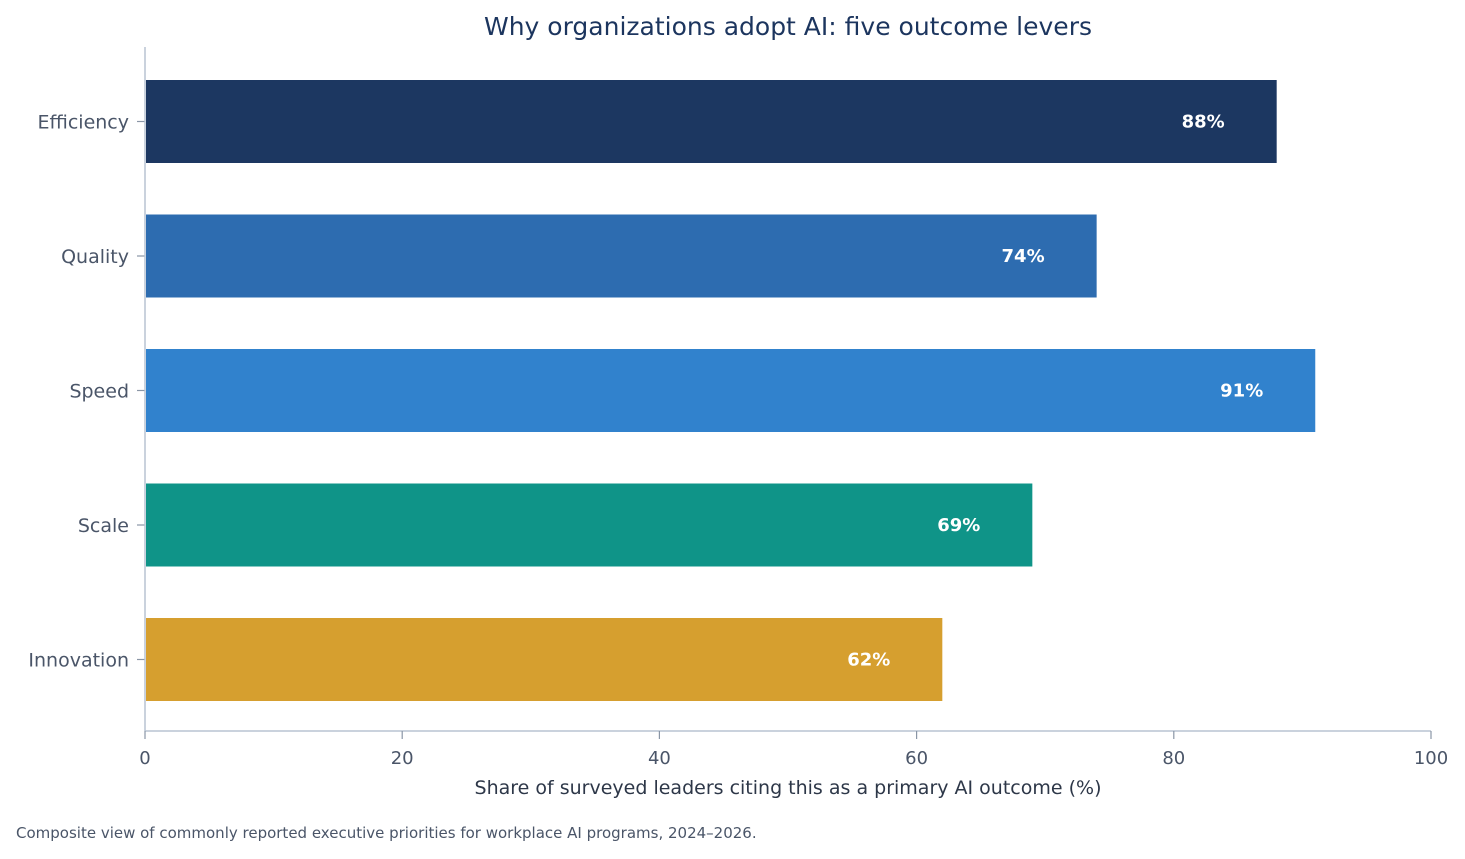 The height and width of the screenshot is (859, 1465). I want to click on bar-efficiency, so click(711, 121).